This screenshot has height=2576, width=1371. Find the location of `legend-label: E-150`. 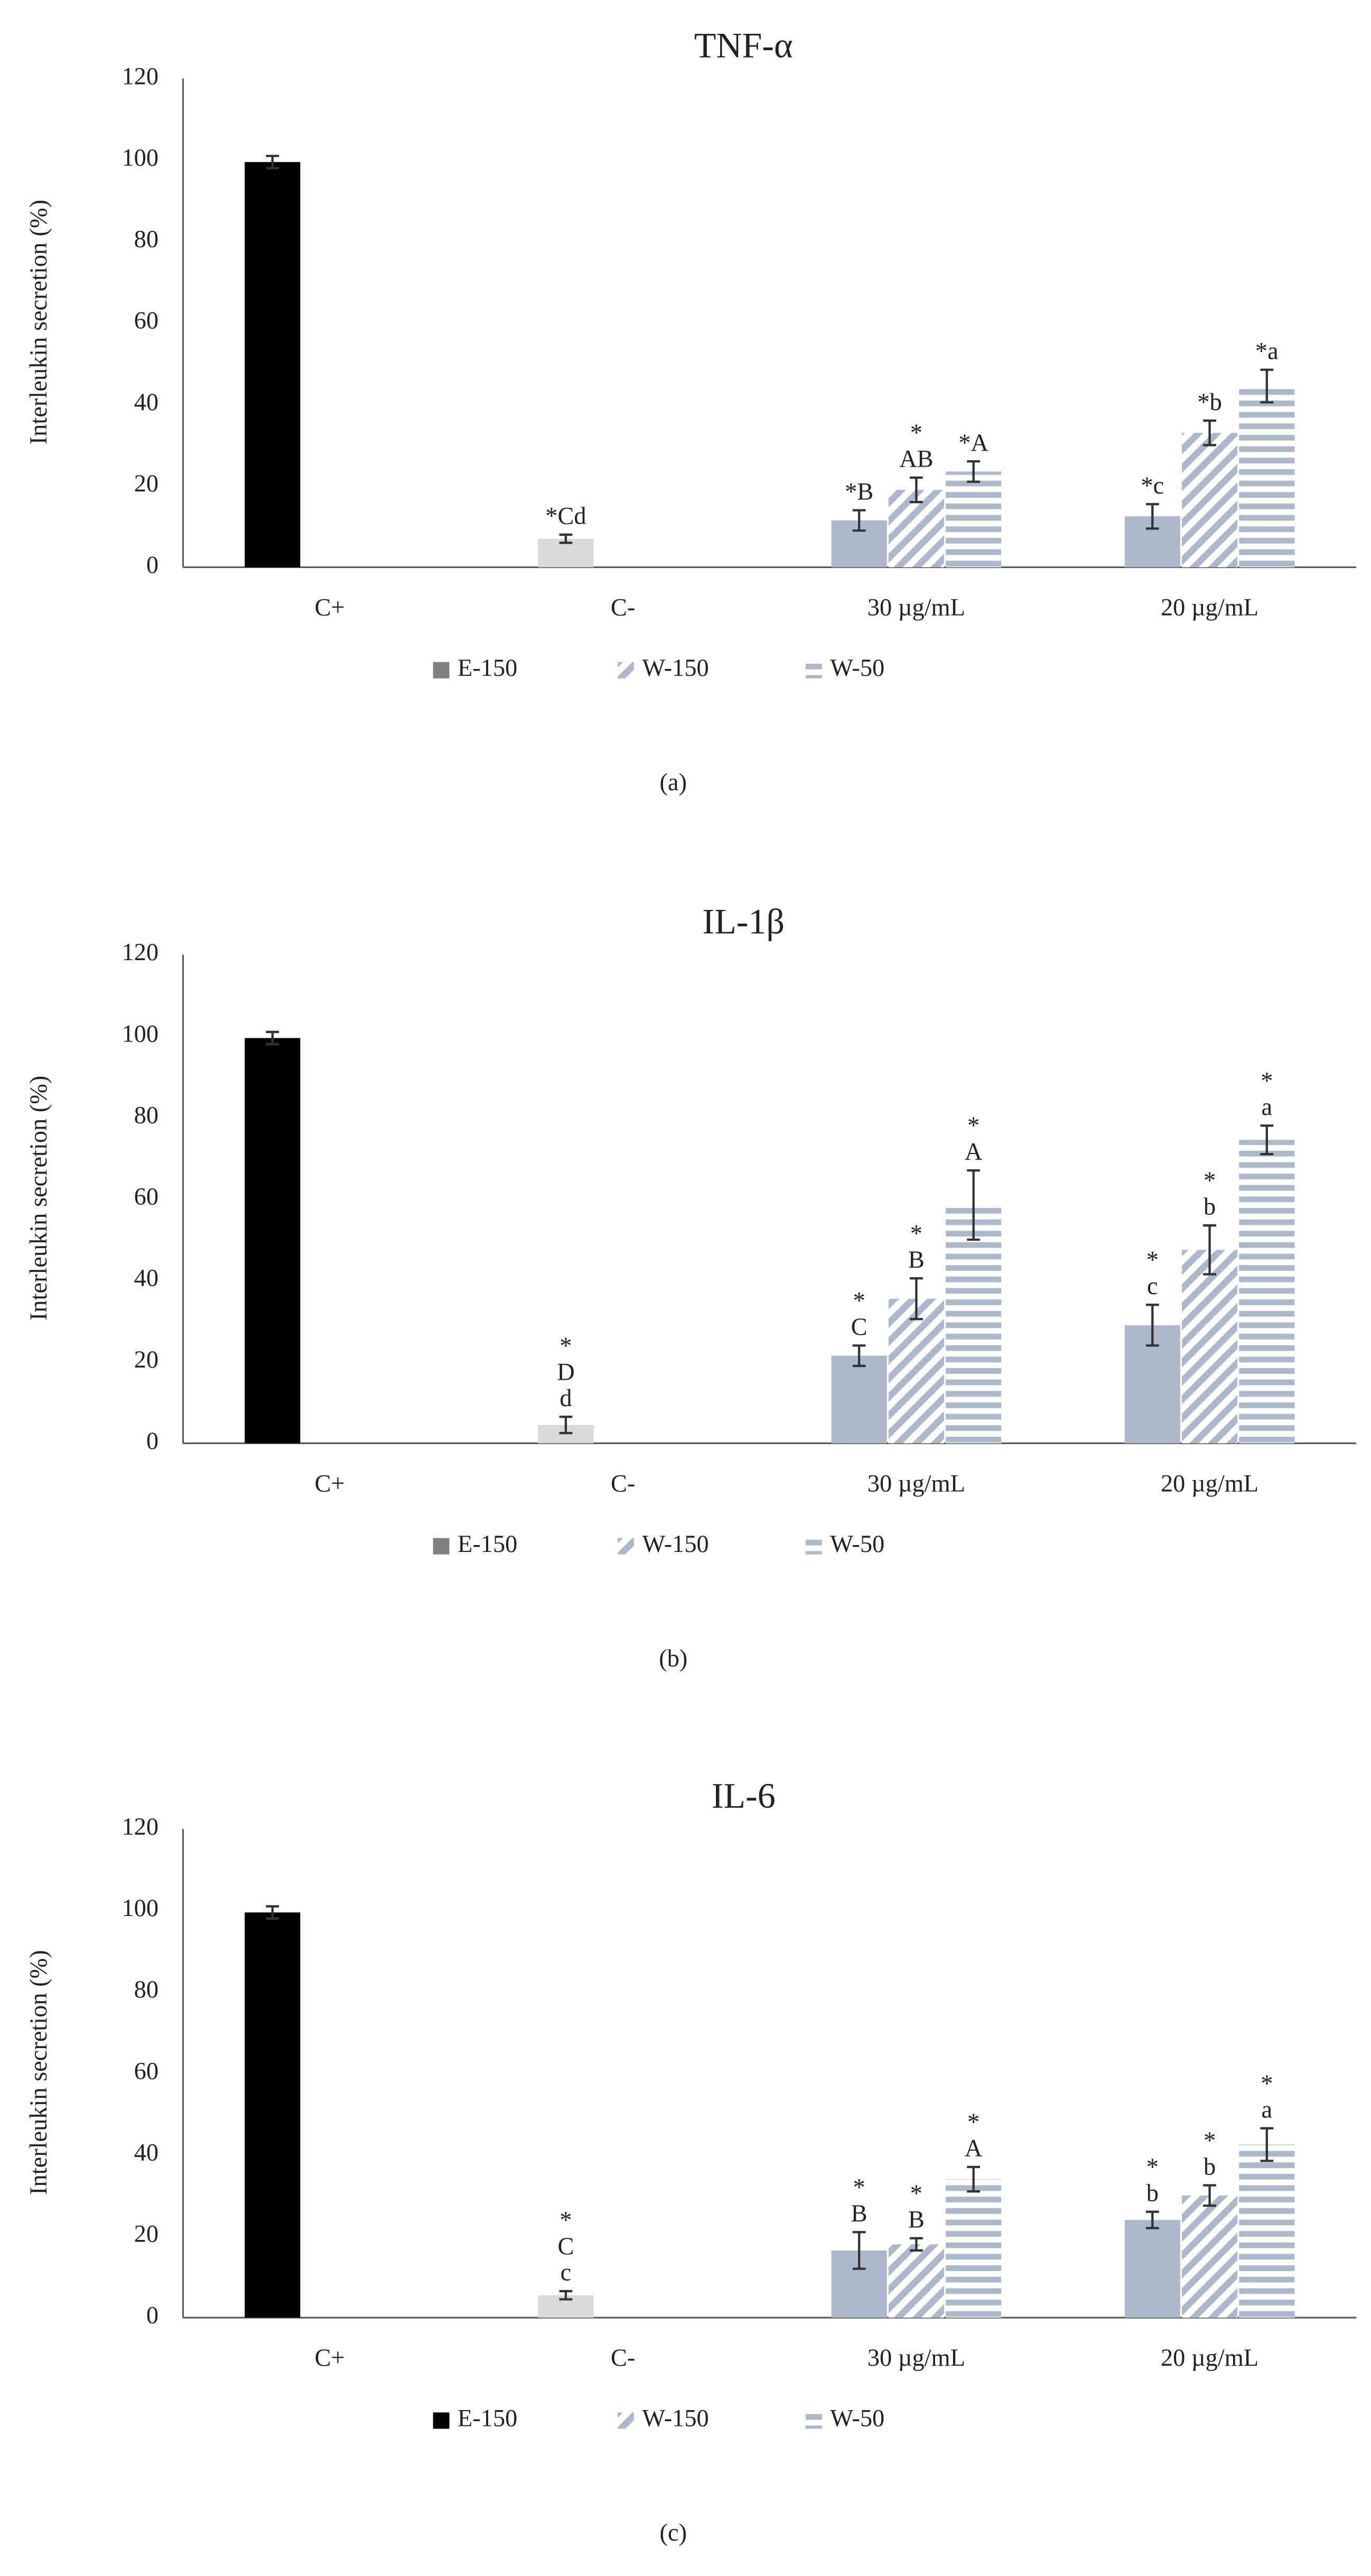

legend-label: E-150 is located at coordinates (488, 1544).